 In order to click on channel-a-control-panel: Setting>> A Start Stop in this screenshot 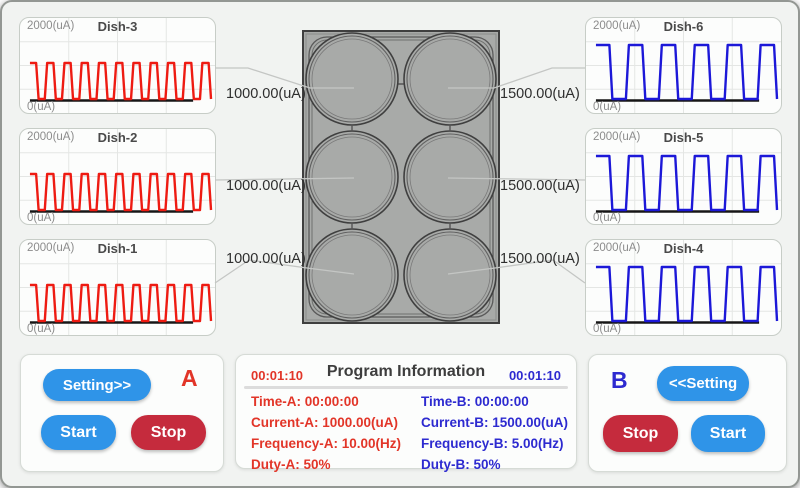, I will do `click(122, 413)`.